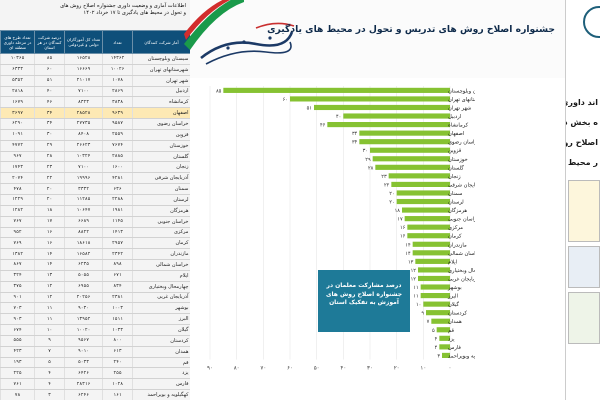 This screenshot has width=600, height=400. Describe the element at coordinates (117, 157) in the screenshot. I see `count-cell: ۲۸۸۵` at that location.